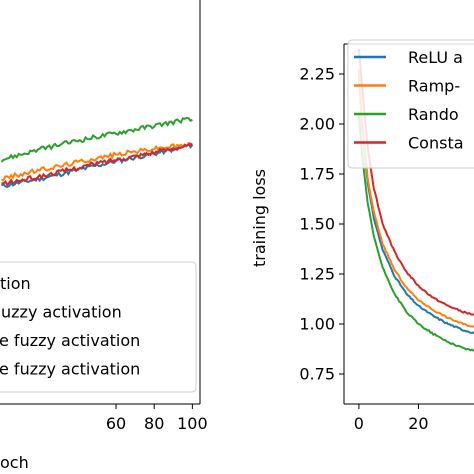  What do you see at coordinates (14, 462) in the screenshot?
I see `left-x-axis-label: och` at bounding box center [14, 462].